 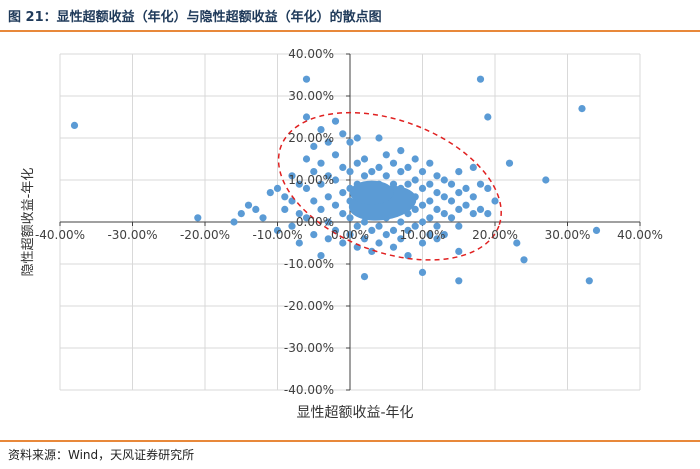 What do you see at coordinates (311, 180) in the screenshot?
I see `y-tick-label-5: 10.00%` at bounding box center [311, 180].